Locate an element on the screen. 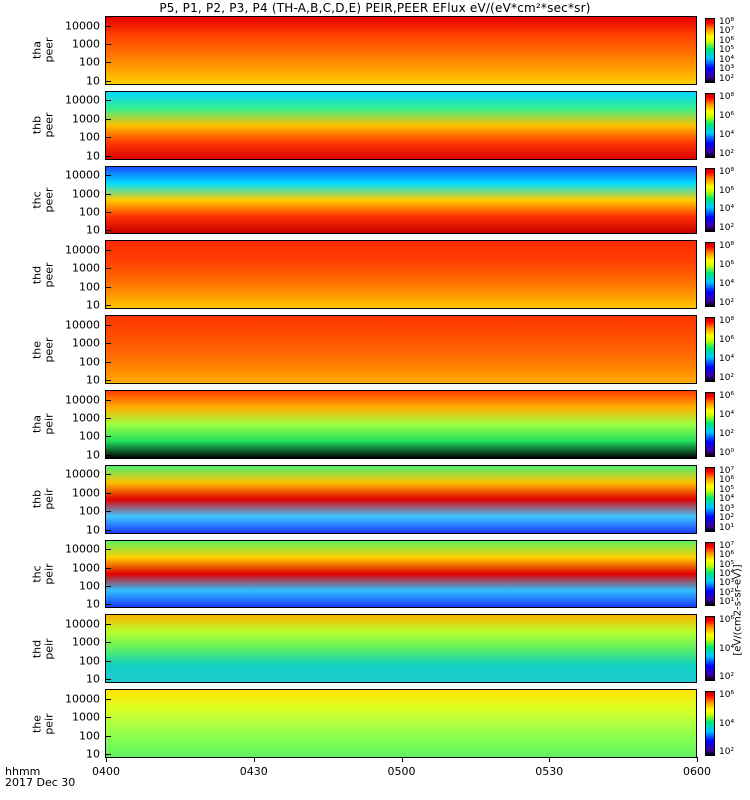 The width and height of the screenshot is (750, 800). panel-the-peir: the peir 10000 1000 100 10 10⁶ 10⁴ 10² is located at coordinates (375, 725).